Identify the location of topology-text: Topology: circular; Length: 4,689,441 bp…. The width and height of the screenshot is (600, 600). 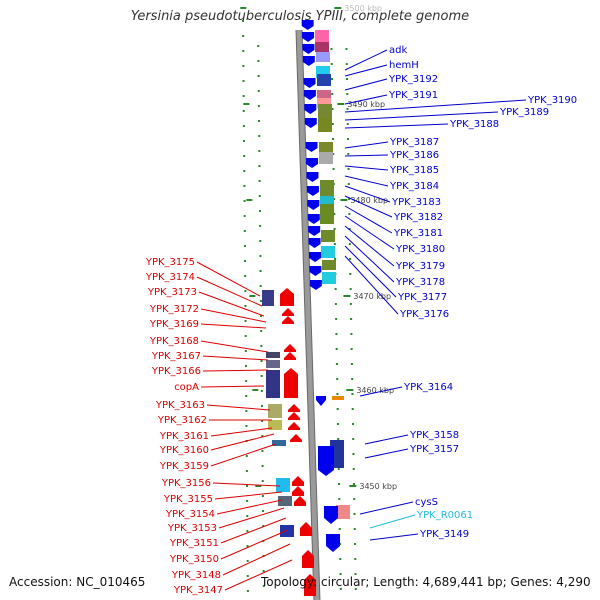
(426, 582).